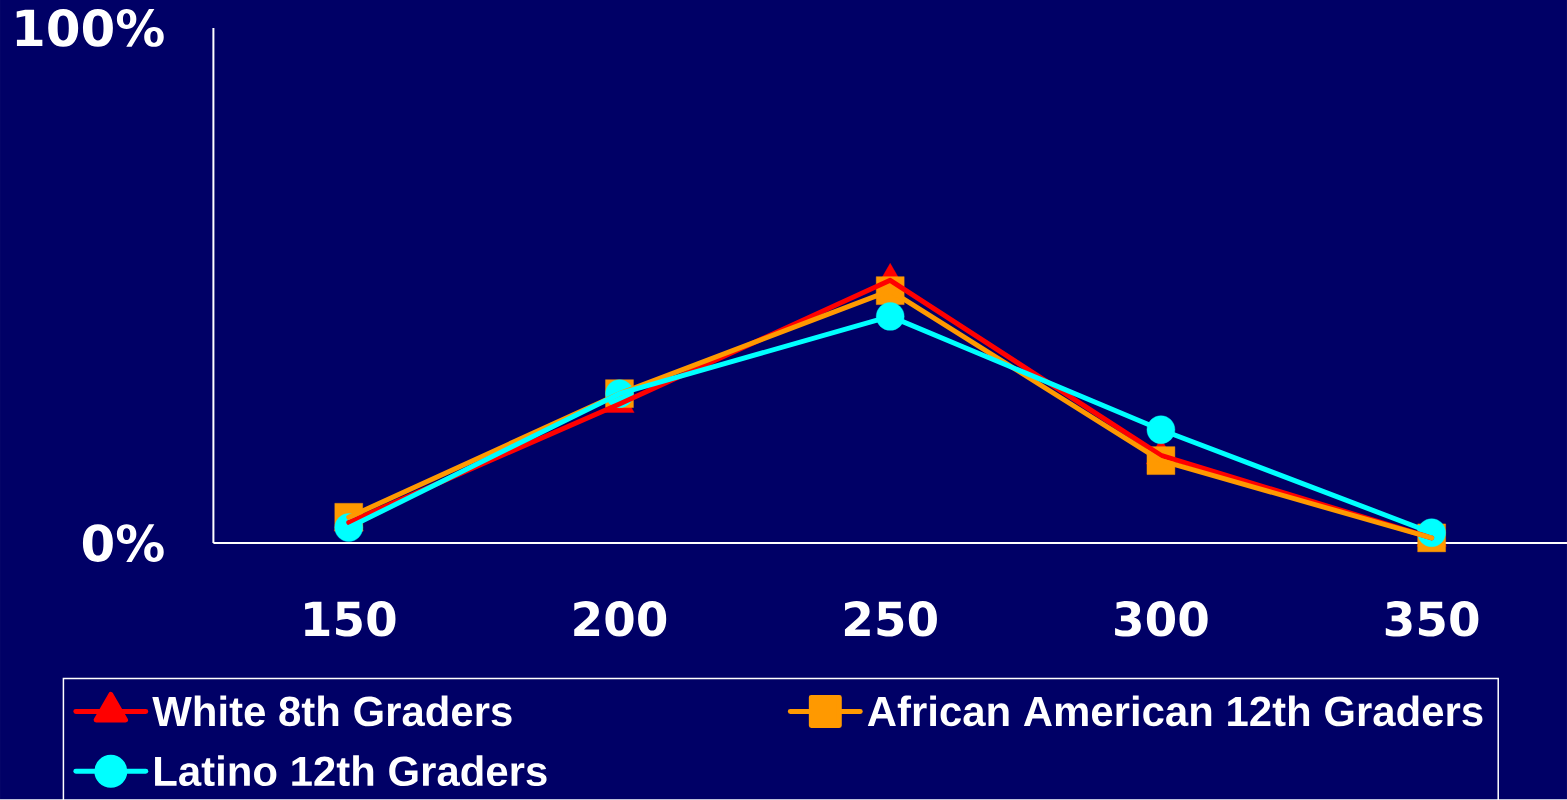 This screenshot has width=1567, height=800. Describe the element at coordinates (90, 28) in the screenshot. I see `y-tick-label: 100%` at that location.